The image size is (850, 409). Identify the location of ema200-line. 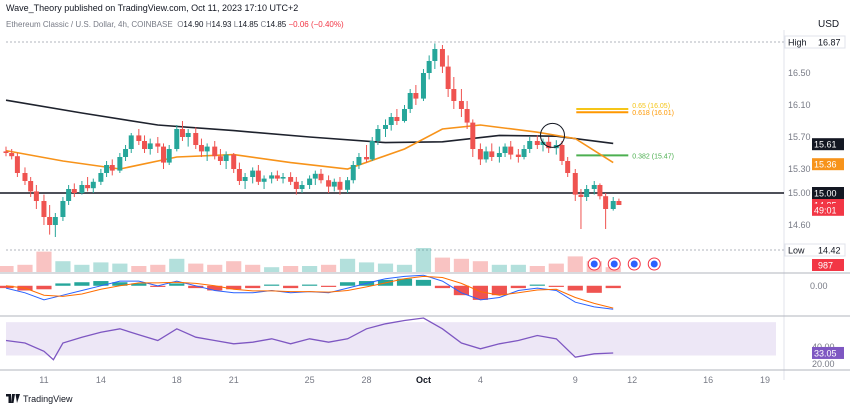
(309, 122).